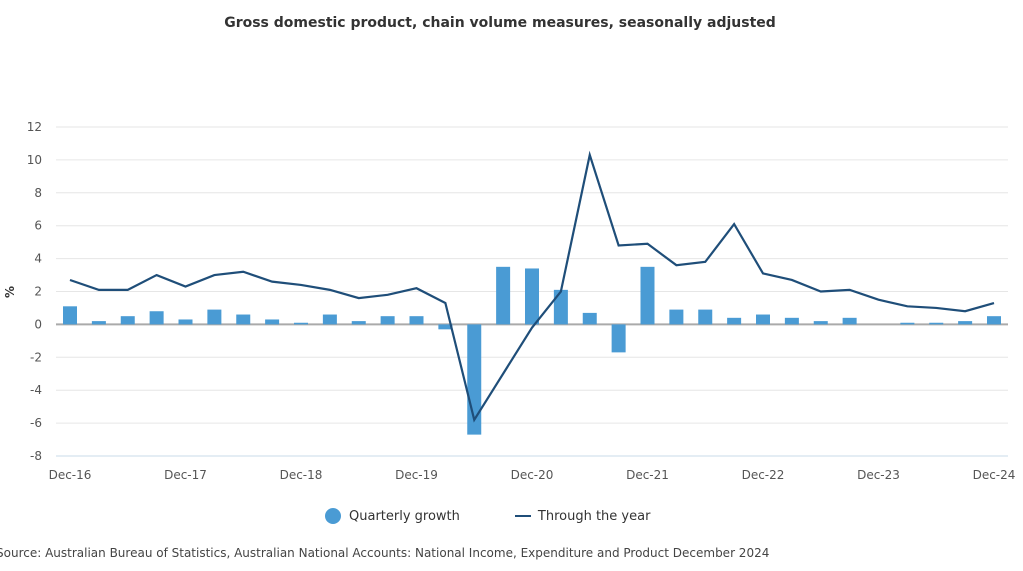 The image size is (1023, 571). I want to click on y-tick-label: -8, so click(36, 456).